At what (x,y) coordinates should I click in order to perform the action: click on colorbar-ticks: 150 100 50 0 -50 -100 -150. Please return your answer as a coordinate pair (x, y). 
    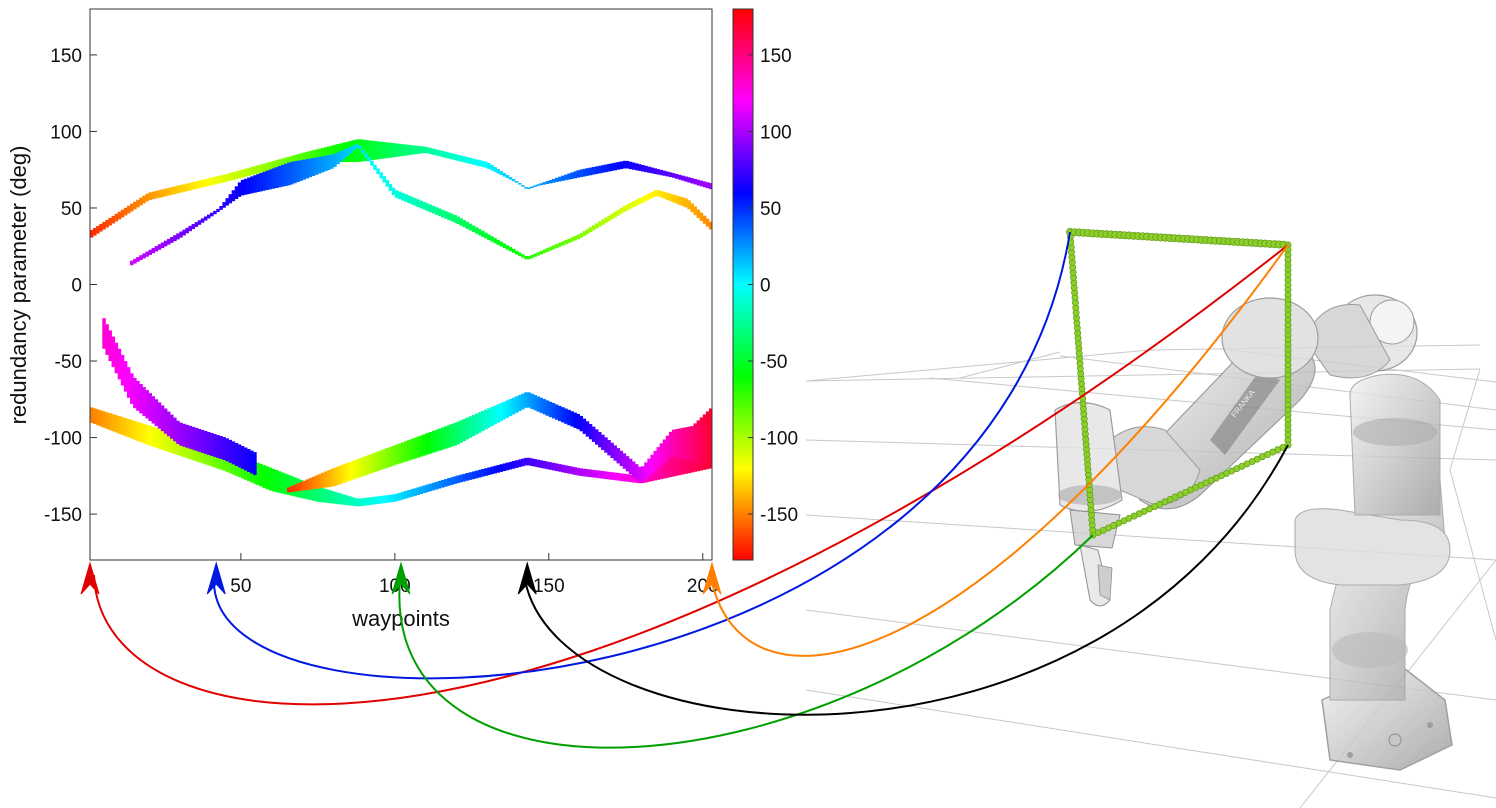
    Looking at the image, I should click on (773, 286).